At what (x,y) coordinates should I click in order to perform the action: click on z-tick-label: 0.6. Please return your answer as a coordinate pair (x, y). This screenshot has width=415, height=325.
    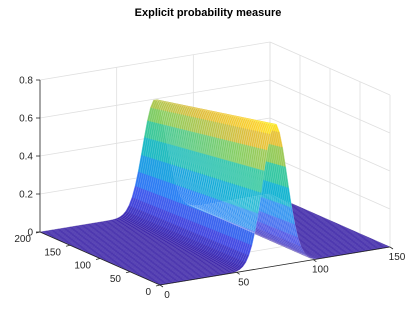
    Looking at the image, I should click on (26, 119).